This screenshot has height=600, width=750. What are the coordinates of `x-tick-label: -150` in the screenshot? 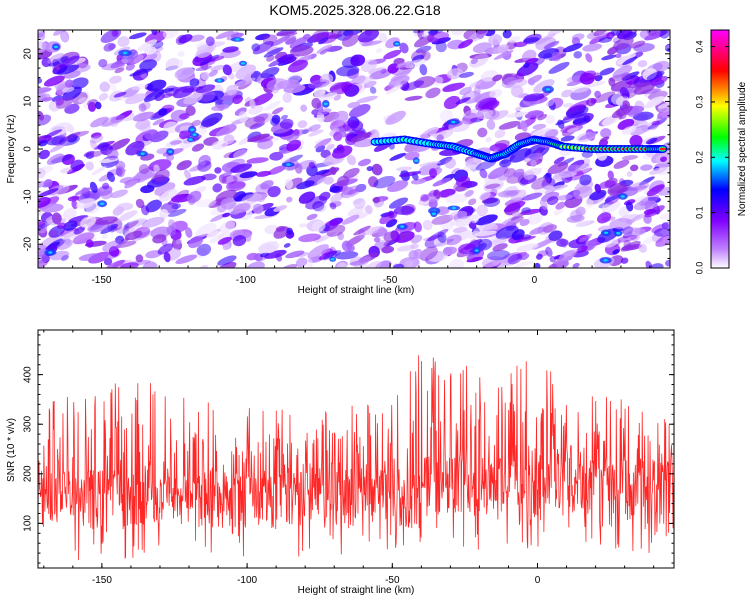 It's located at (101, 280).